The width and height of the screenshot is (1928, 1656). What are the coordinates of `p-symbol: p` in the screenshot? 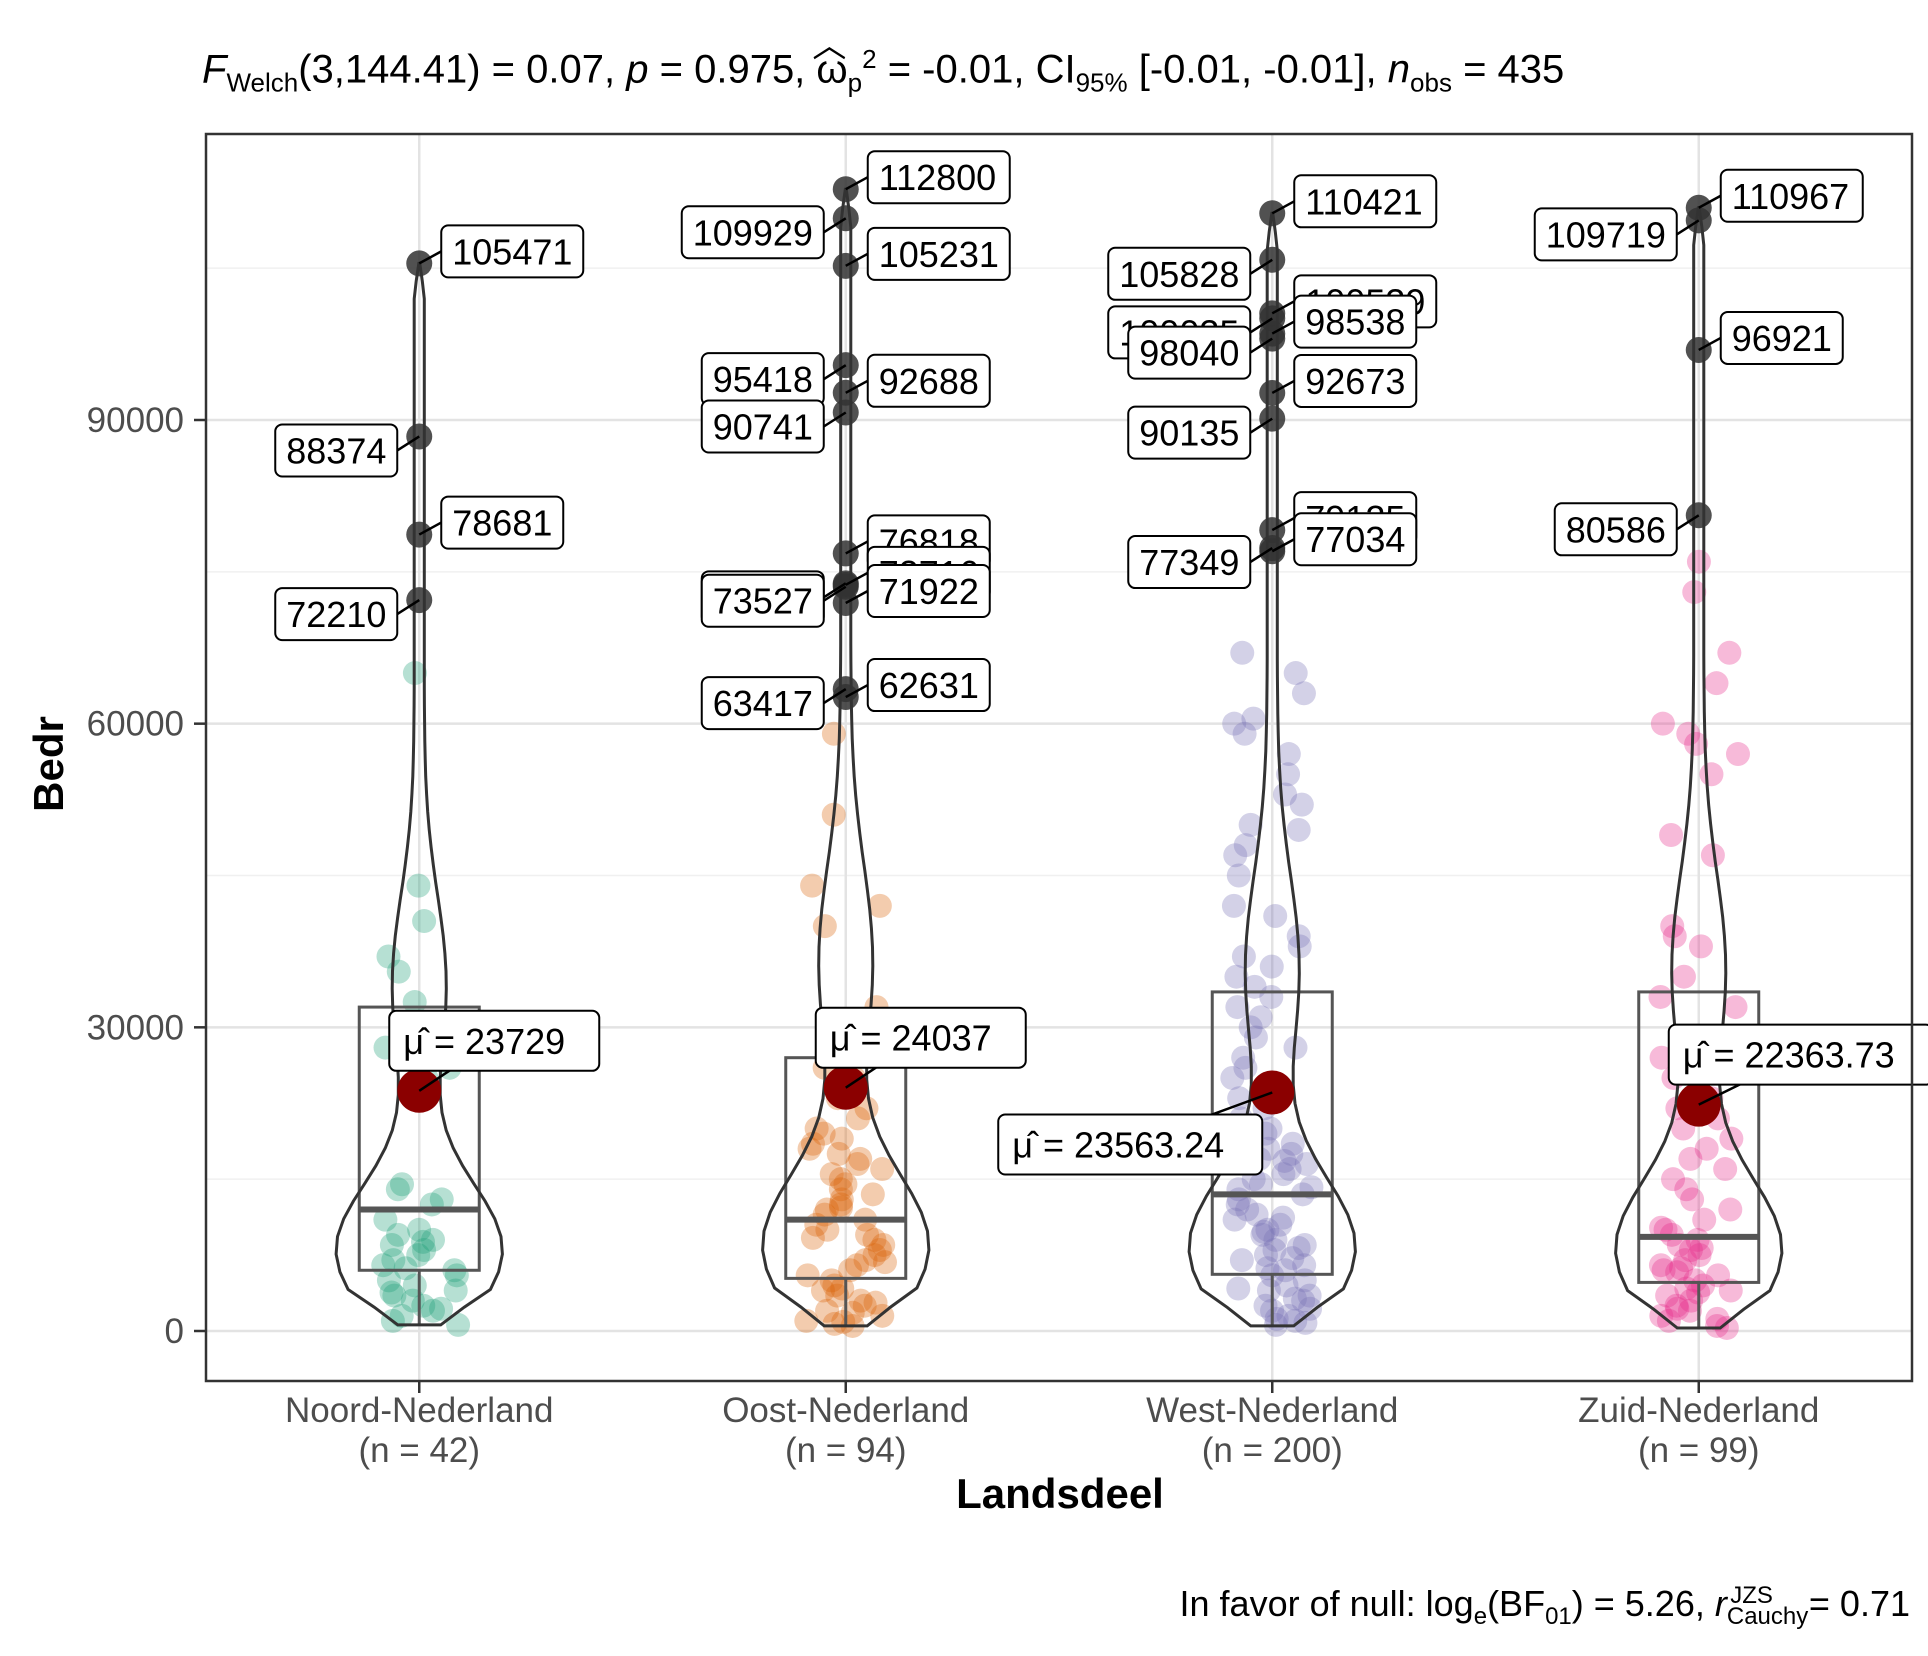 It's located at (637, 69).